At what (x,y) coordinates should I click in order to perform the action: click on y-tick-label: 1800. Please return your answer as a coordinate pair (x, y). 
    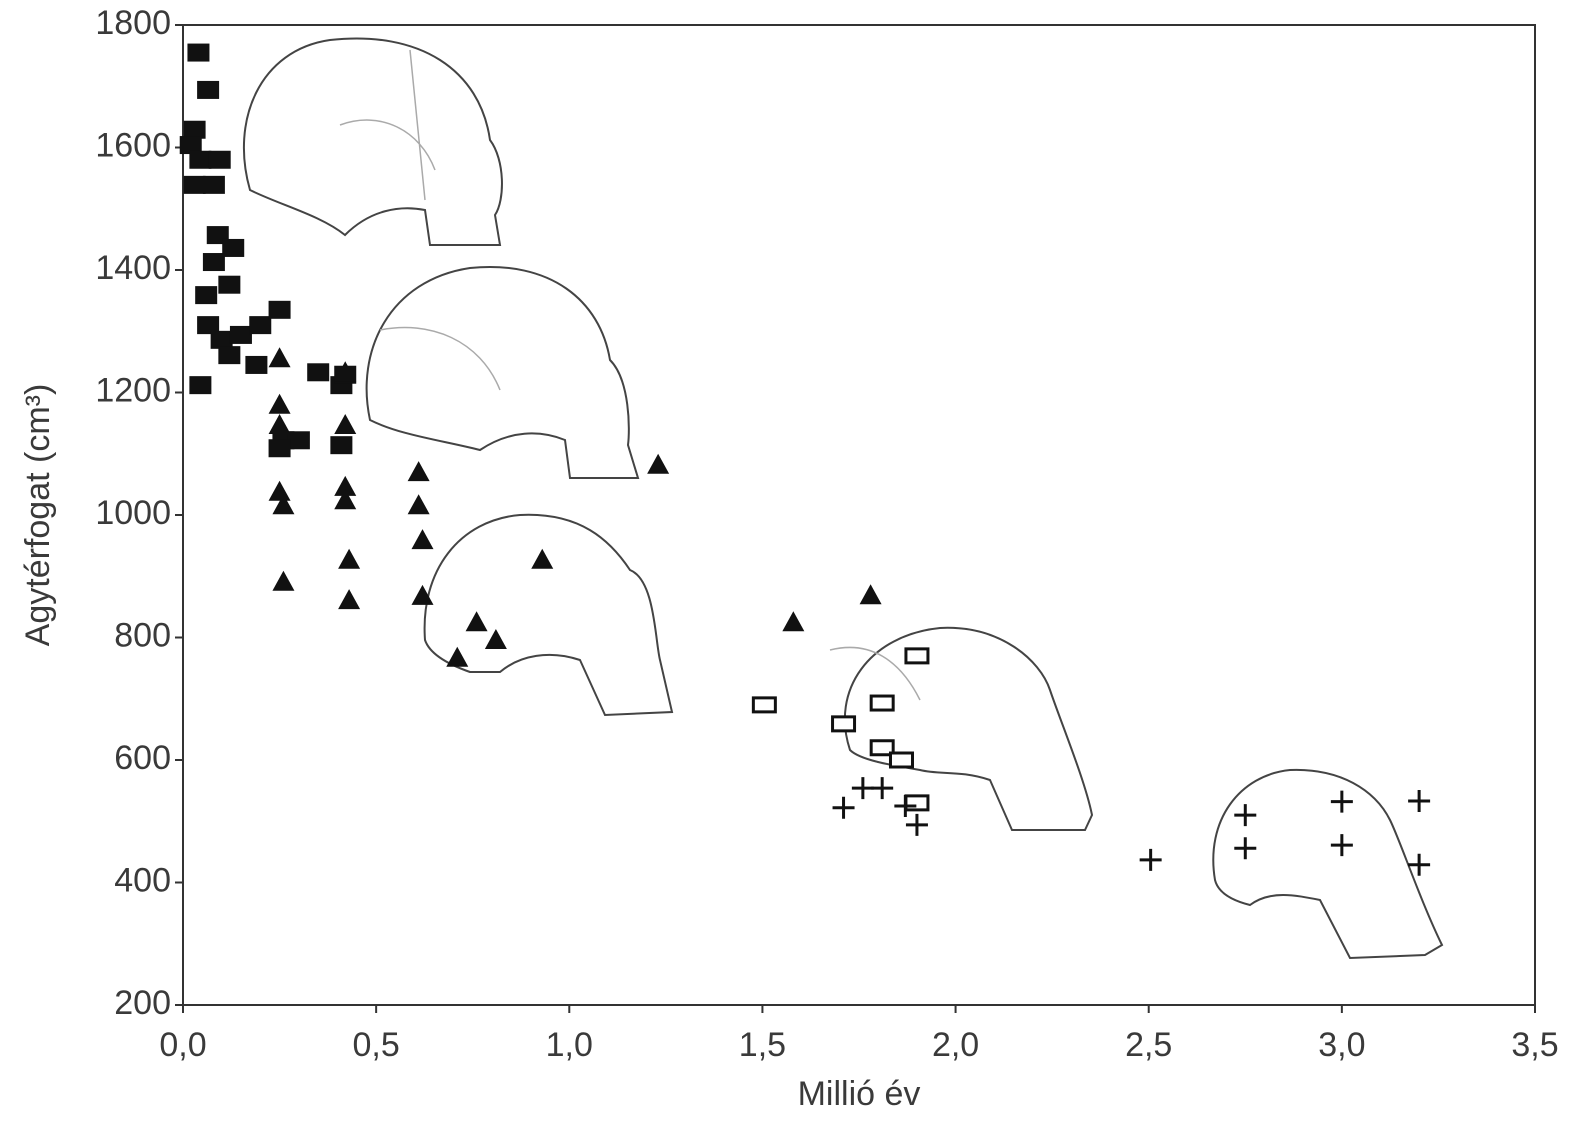
    Looking at the image, I should click on (133, 23).